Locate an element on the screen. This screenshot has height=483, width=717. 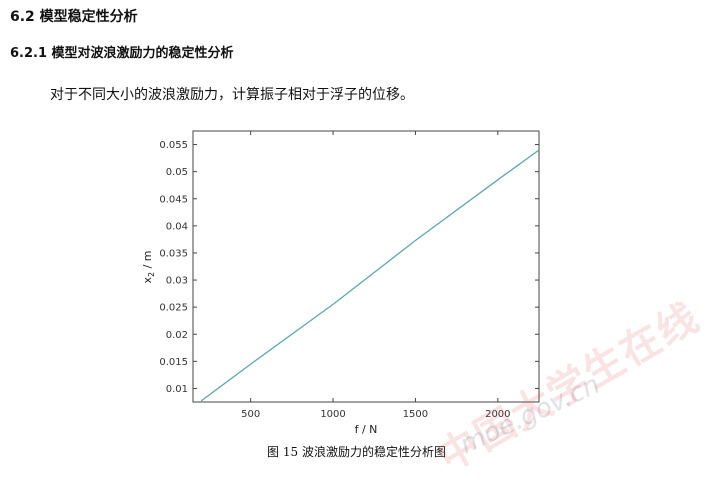
y-axis-label-subscript: 2 is located at coordinates (151, 274).